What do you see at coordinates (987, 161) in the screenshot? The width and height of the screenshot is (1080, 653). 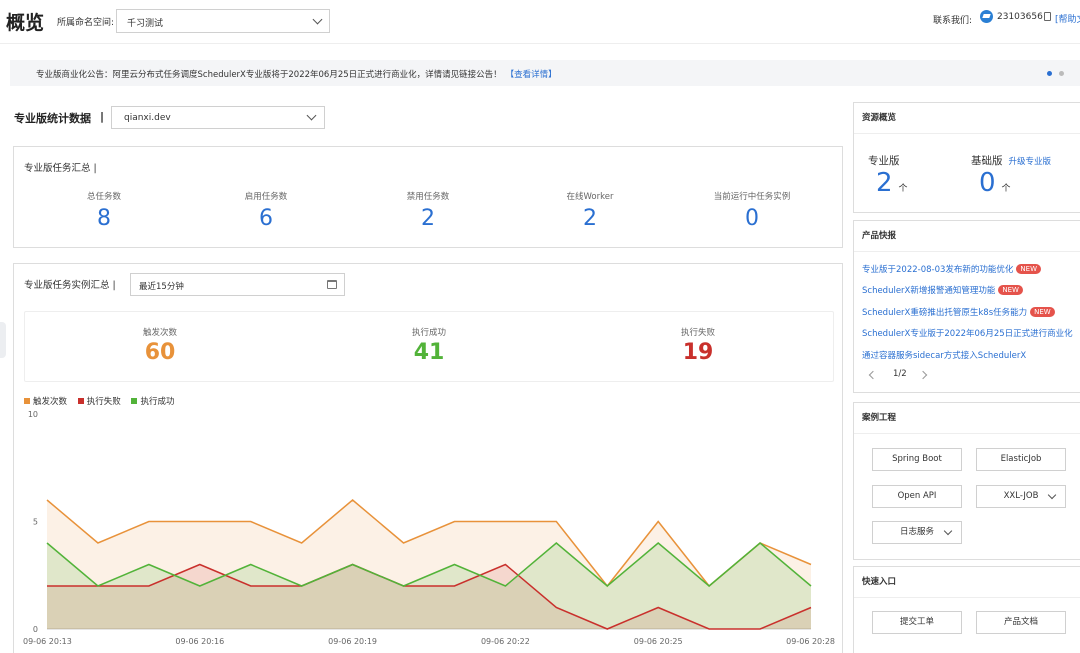 I see `basic-label: 基础版` at bounding box center [987, 161].